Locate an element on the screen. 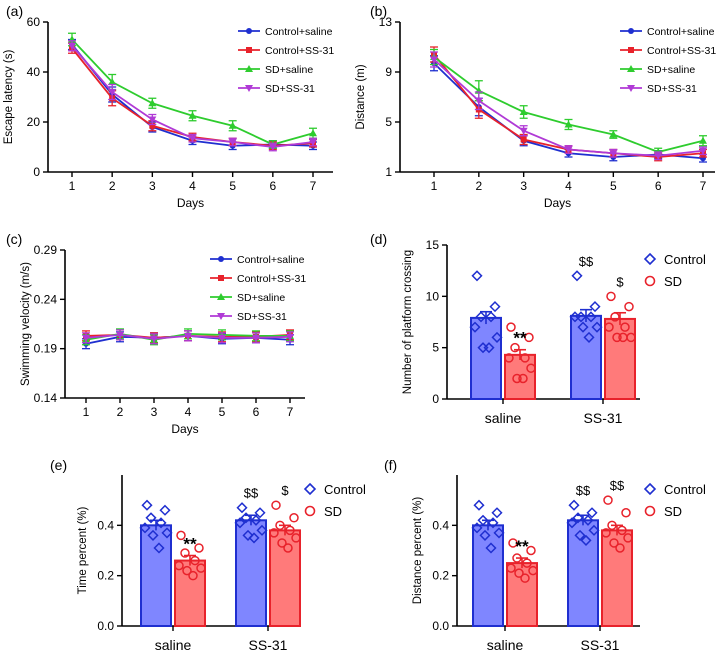 The width and height of the screenshot is (720, 655). x-tick-label: 5 is located at coordinates (613, 186).